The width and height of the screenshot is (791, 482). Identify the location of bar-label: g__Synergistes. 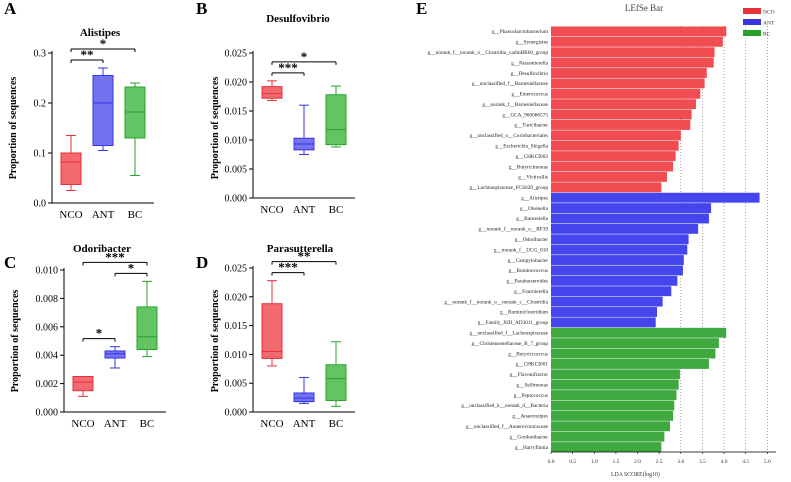
(532, 43).